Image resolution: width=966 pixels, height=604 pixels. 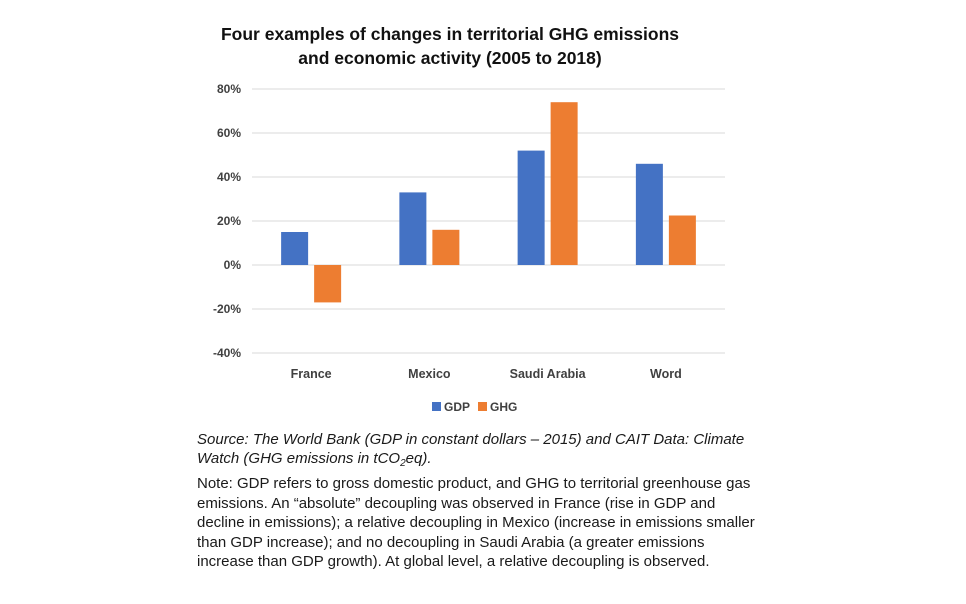 I want to click on bar-ghg-word, so click(x=682, y=240).